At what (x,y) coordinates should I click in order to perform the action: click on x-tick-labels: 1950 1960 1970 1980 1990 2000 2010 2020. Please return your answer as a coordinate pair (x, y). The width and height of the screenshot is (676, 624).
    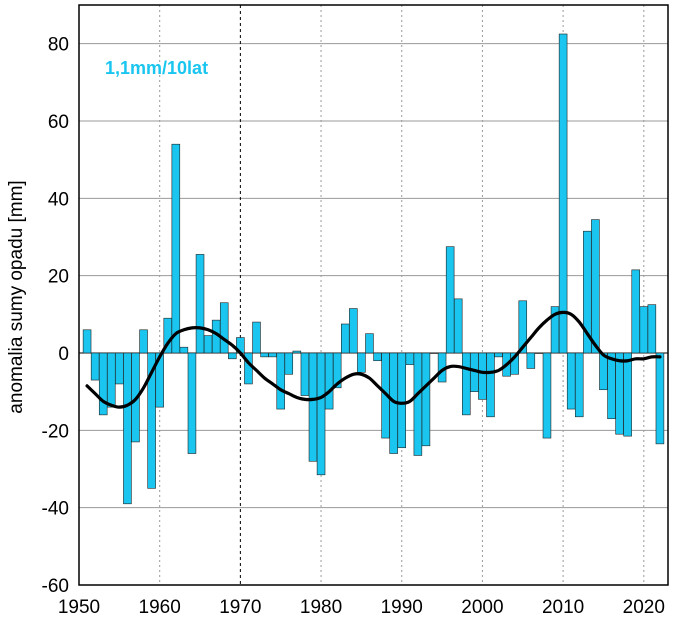
    Looking at the image, I should click on (361, 607).